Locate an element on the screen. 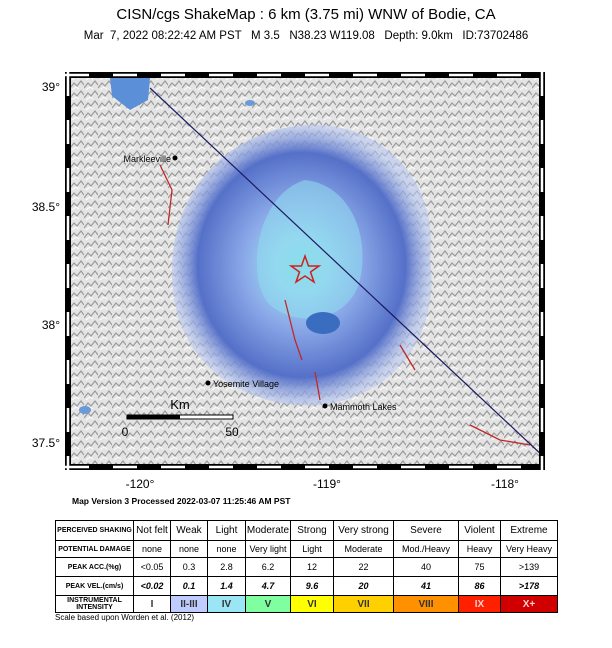 The image size is (612, 648). row-header: PEAK VEL.(cm/s) is located at coordinates (94, 586).